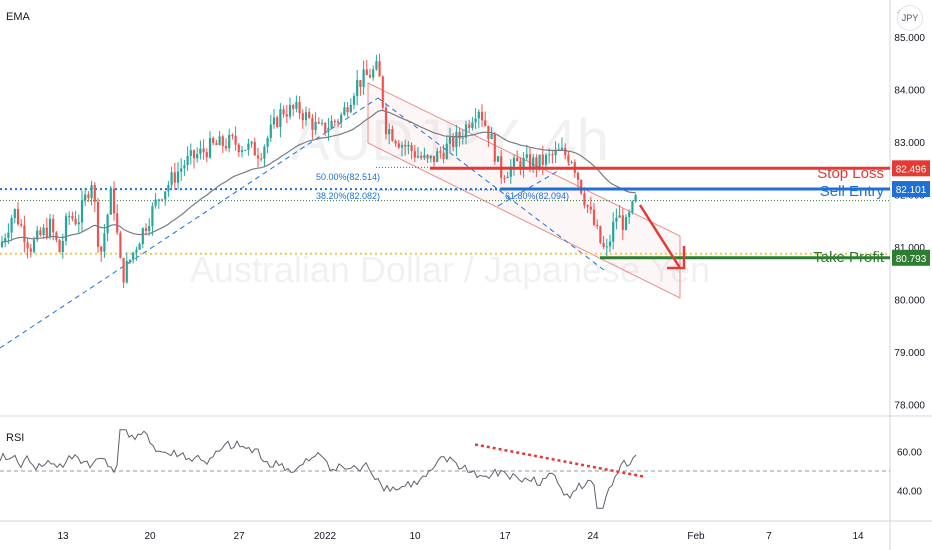 This screenshot has height=550, width=932. Describe the element at coordinates (537, 196) in the screenshot. I see `fib-level-label: 61.80%(82.094)` at that location.